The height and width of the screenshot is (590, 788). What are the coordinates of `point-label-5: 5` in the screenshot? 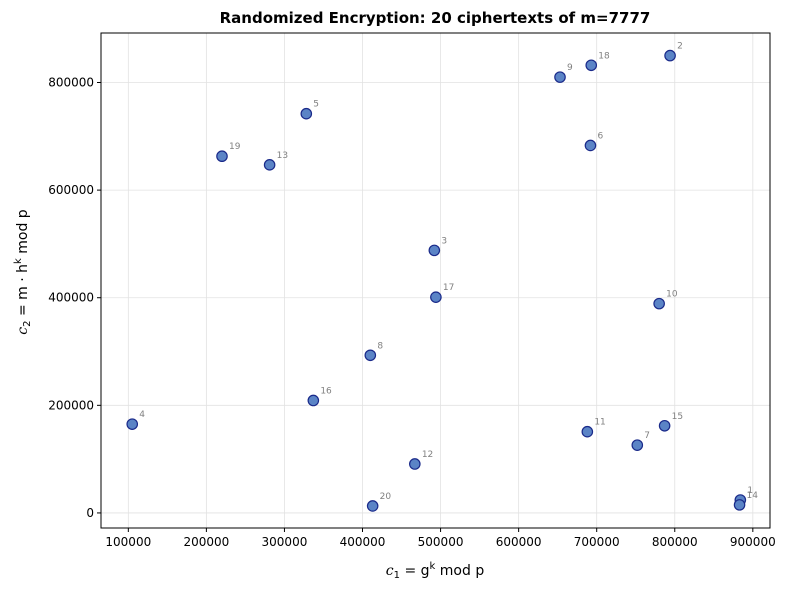 It's located at (316, 105).